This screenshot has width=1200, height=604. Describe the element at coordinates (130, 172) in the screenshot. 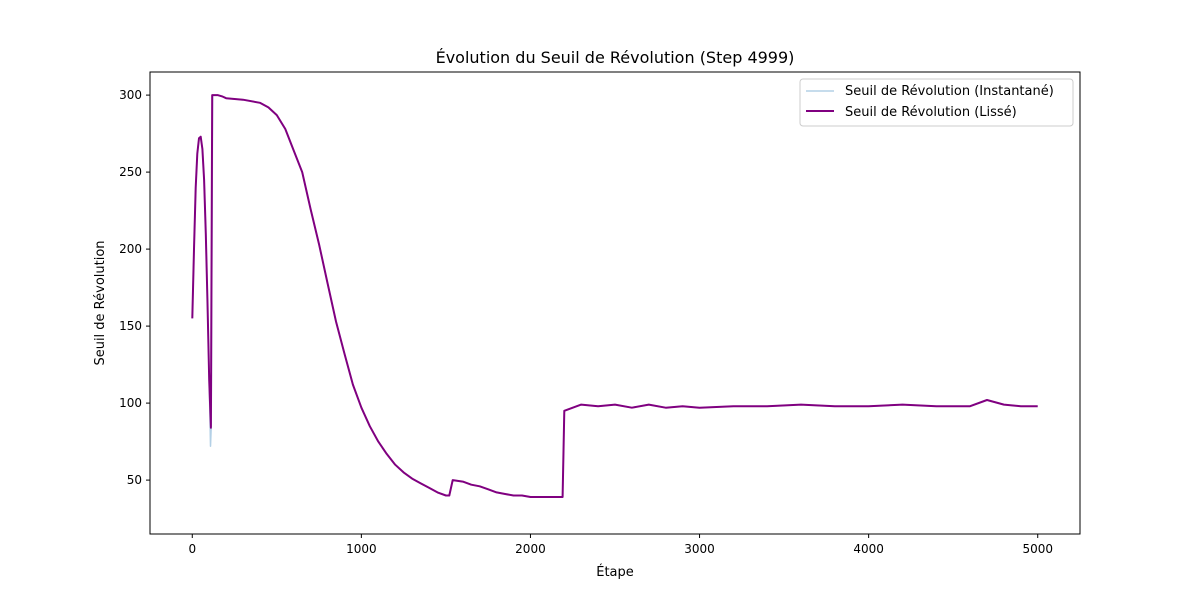

I see `y-tick-label: 250` at that location.